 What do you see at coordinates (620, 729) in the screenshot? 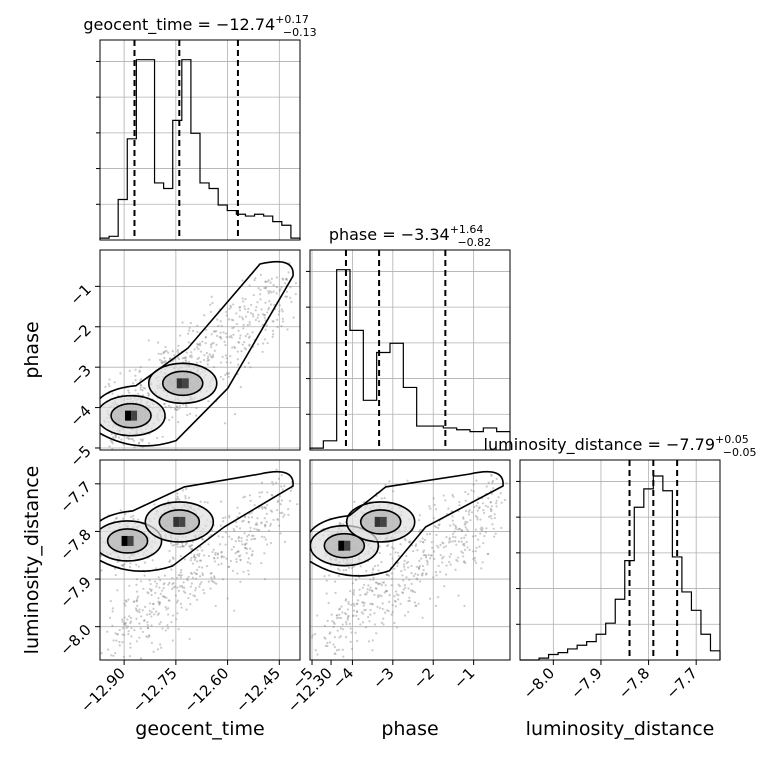
I see `axis-label-x-luminosity_distance: luminosity_distance` at bounding box center [620, 729].